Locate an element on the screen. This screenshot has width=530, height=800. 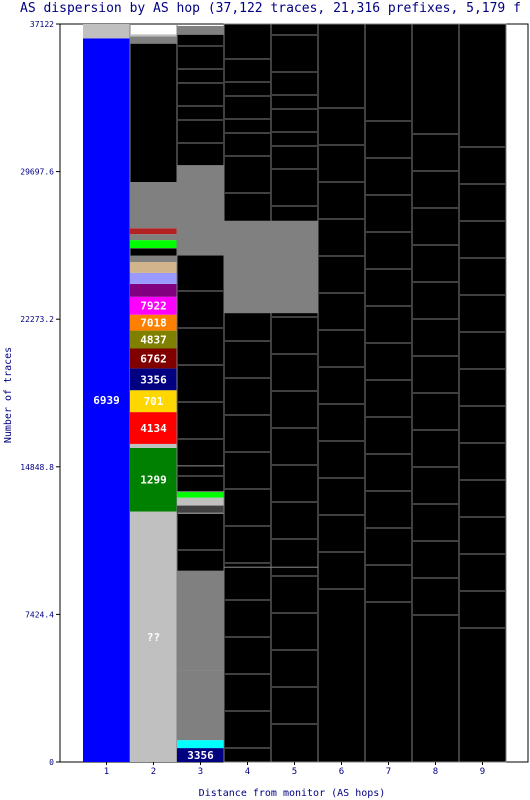
segment-label-hop2-0: ?? is located at coordinates (153, 637).